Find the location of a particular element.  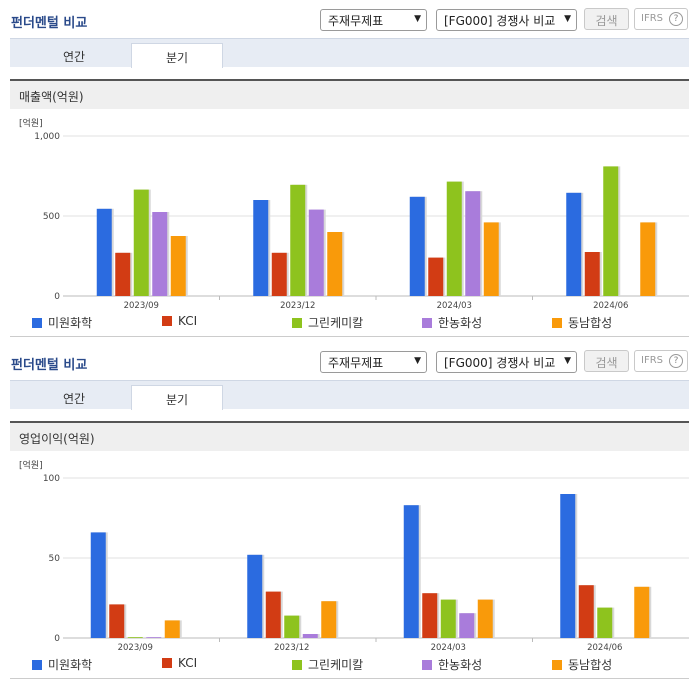

y-tick-label: 50 is located at coordinates (55, 559).